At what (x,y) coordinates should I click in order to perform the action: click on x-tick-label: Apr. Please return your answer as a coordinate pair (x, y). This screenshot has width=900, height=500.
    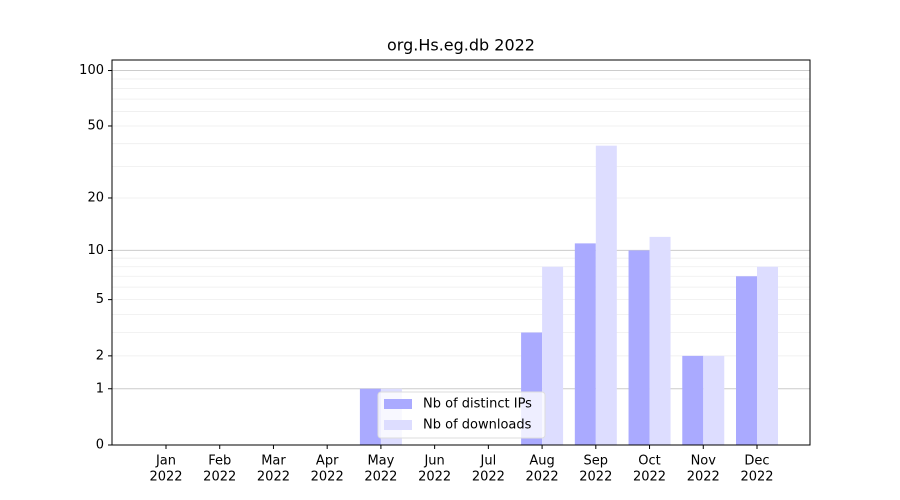
    Looking at the image, I should click on (327, 461).